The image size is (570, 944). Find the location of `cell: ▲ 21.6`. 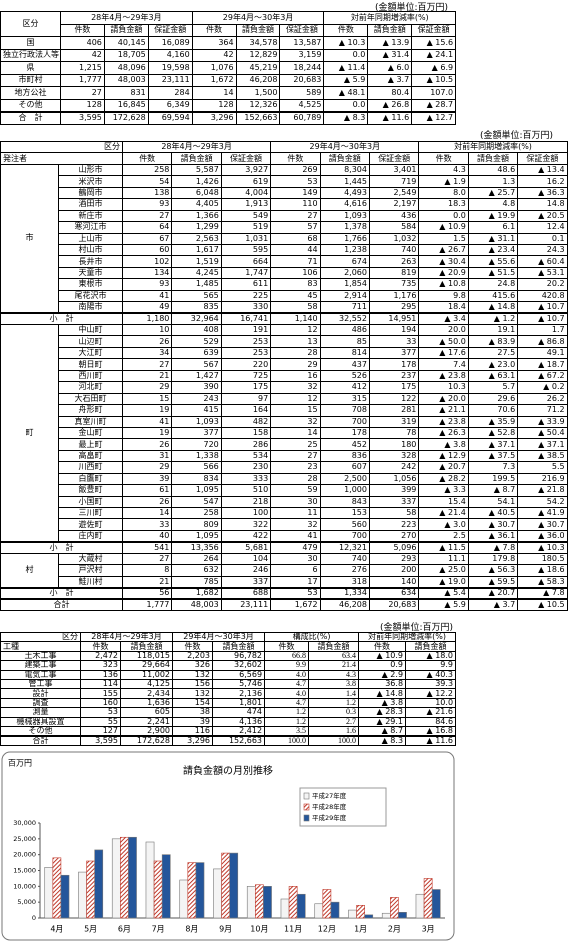

cell: ▲ 21.6 is located at coordinates (431, 712).